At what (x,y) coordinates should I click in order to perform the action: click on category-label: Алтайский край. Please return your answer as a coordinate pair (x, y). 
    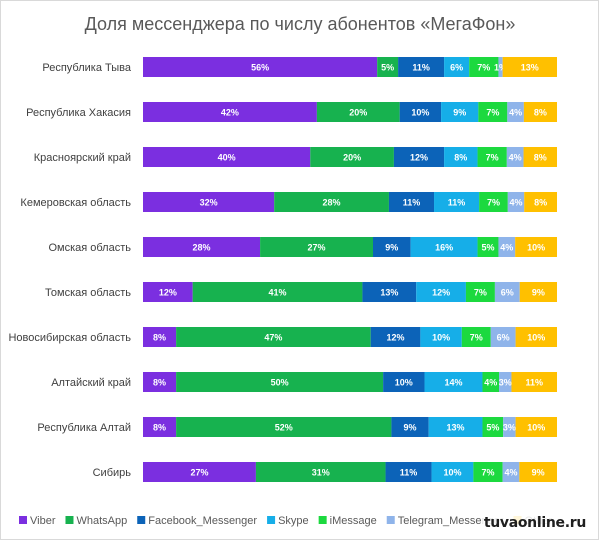
    Looking at the image, I should click on (91, 383).